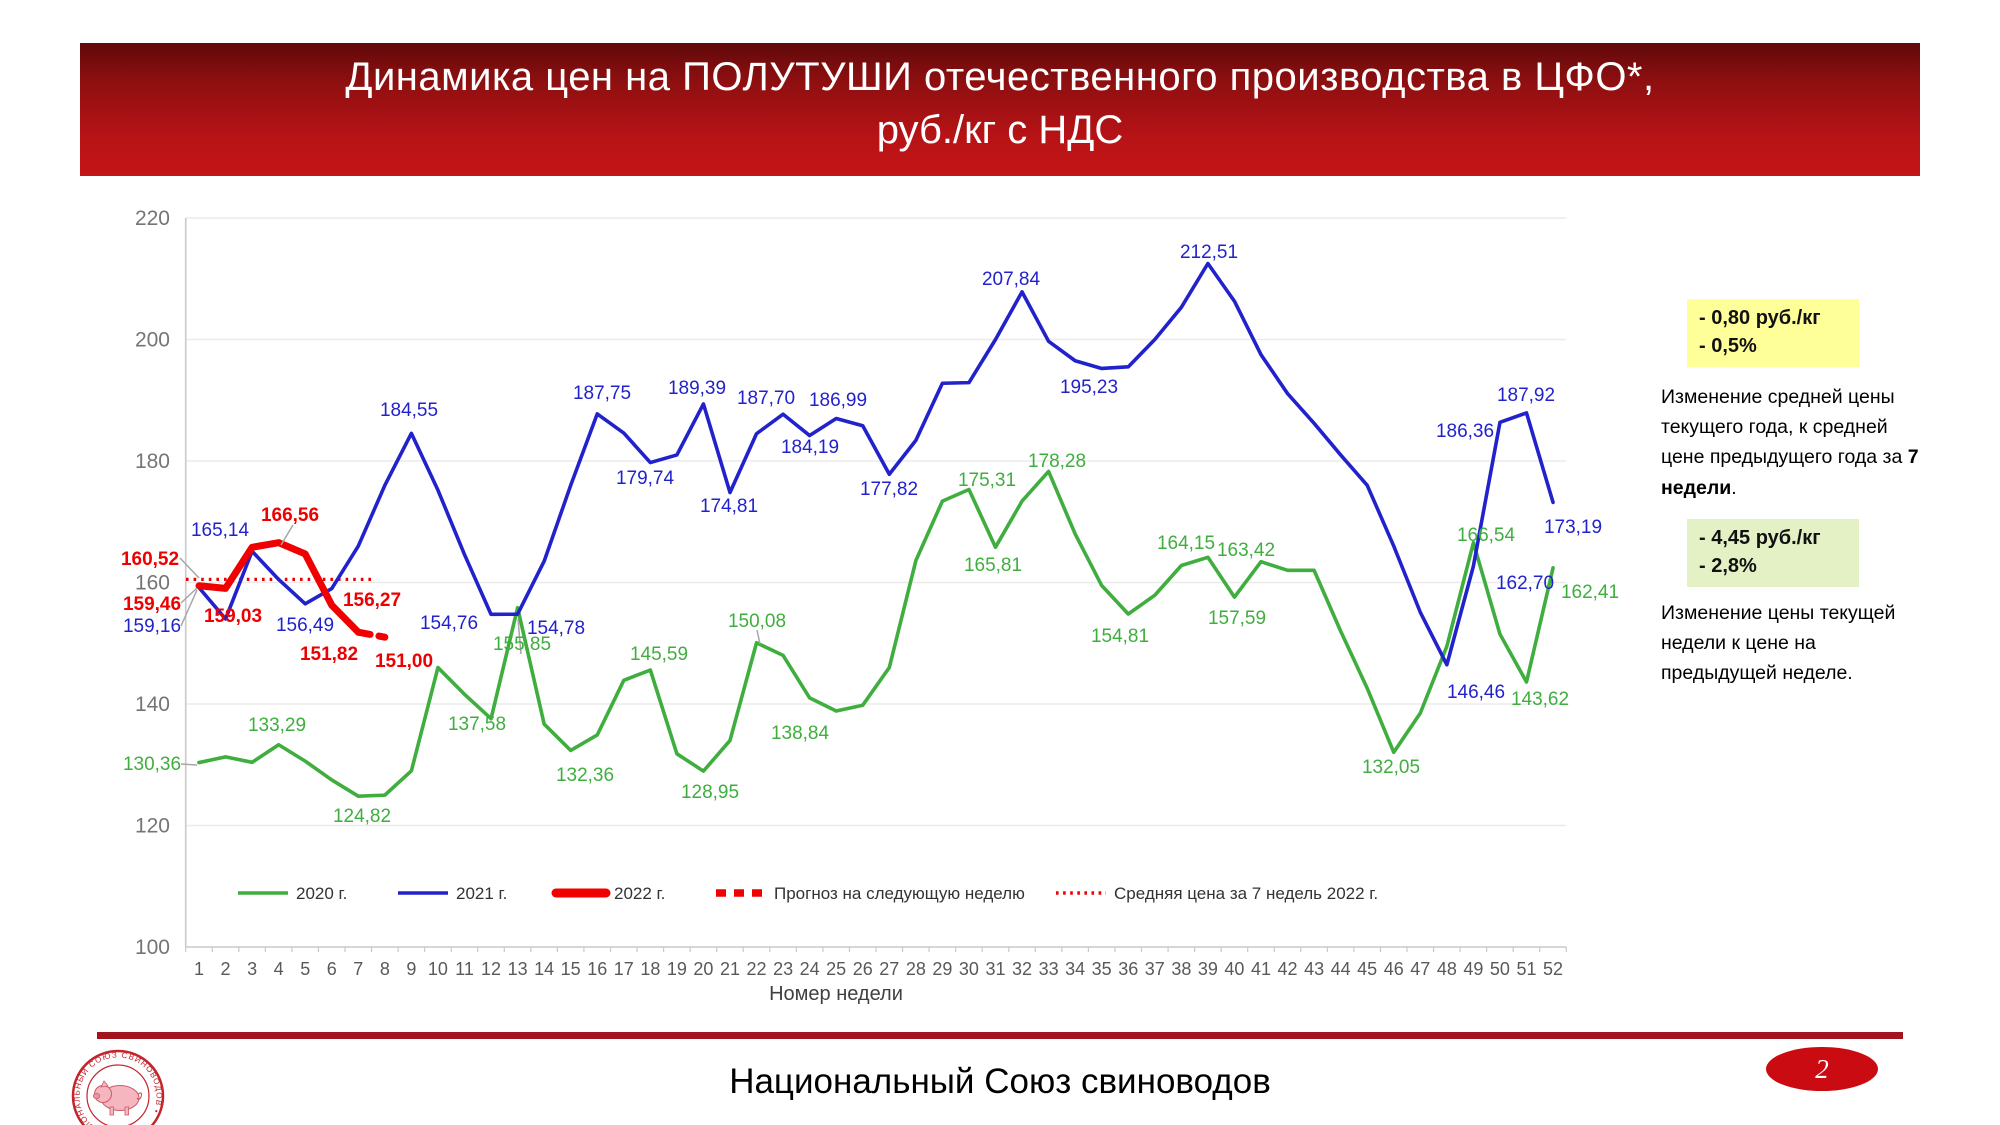  What do you see at coordinates (1208, 969) in the screenshot?
I see `svg-text: 39` at bounding box center [1208, 969].